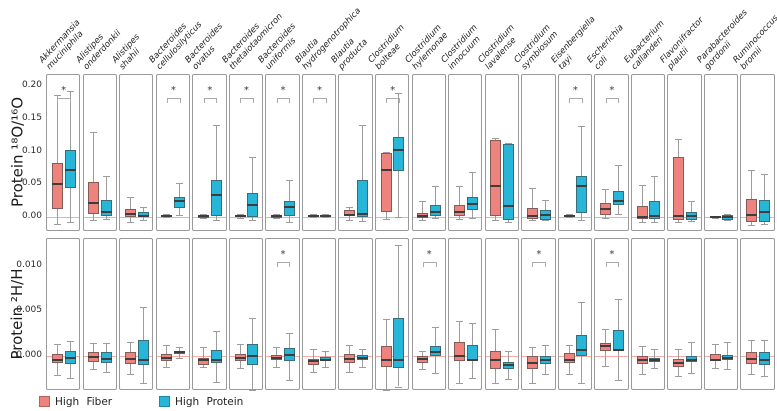 The width and height of the screenshot is (777, 411). What do you see at coordinates (173, 314) in the screenshot?
I see `panel-bacteroides-cellulosilyticus` at bounding box center [173, 314].